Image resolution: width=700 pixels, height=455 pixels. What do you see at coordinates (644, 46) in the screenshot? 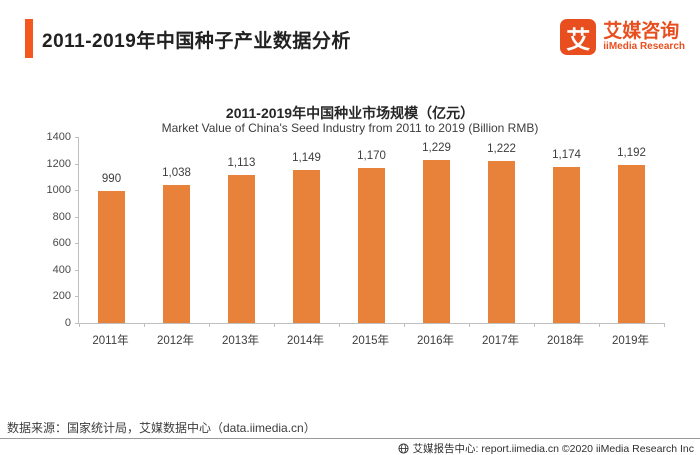
I see `logo-name-en: iiMedia Research` at bounding box center [644, 46].